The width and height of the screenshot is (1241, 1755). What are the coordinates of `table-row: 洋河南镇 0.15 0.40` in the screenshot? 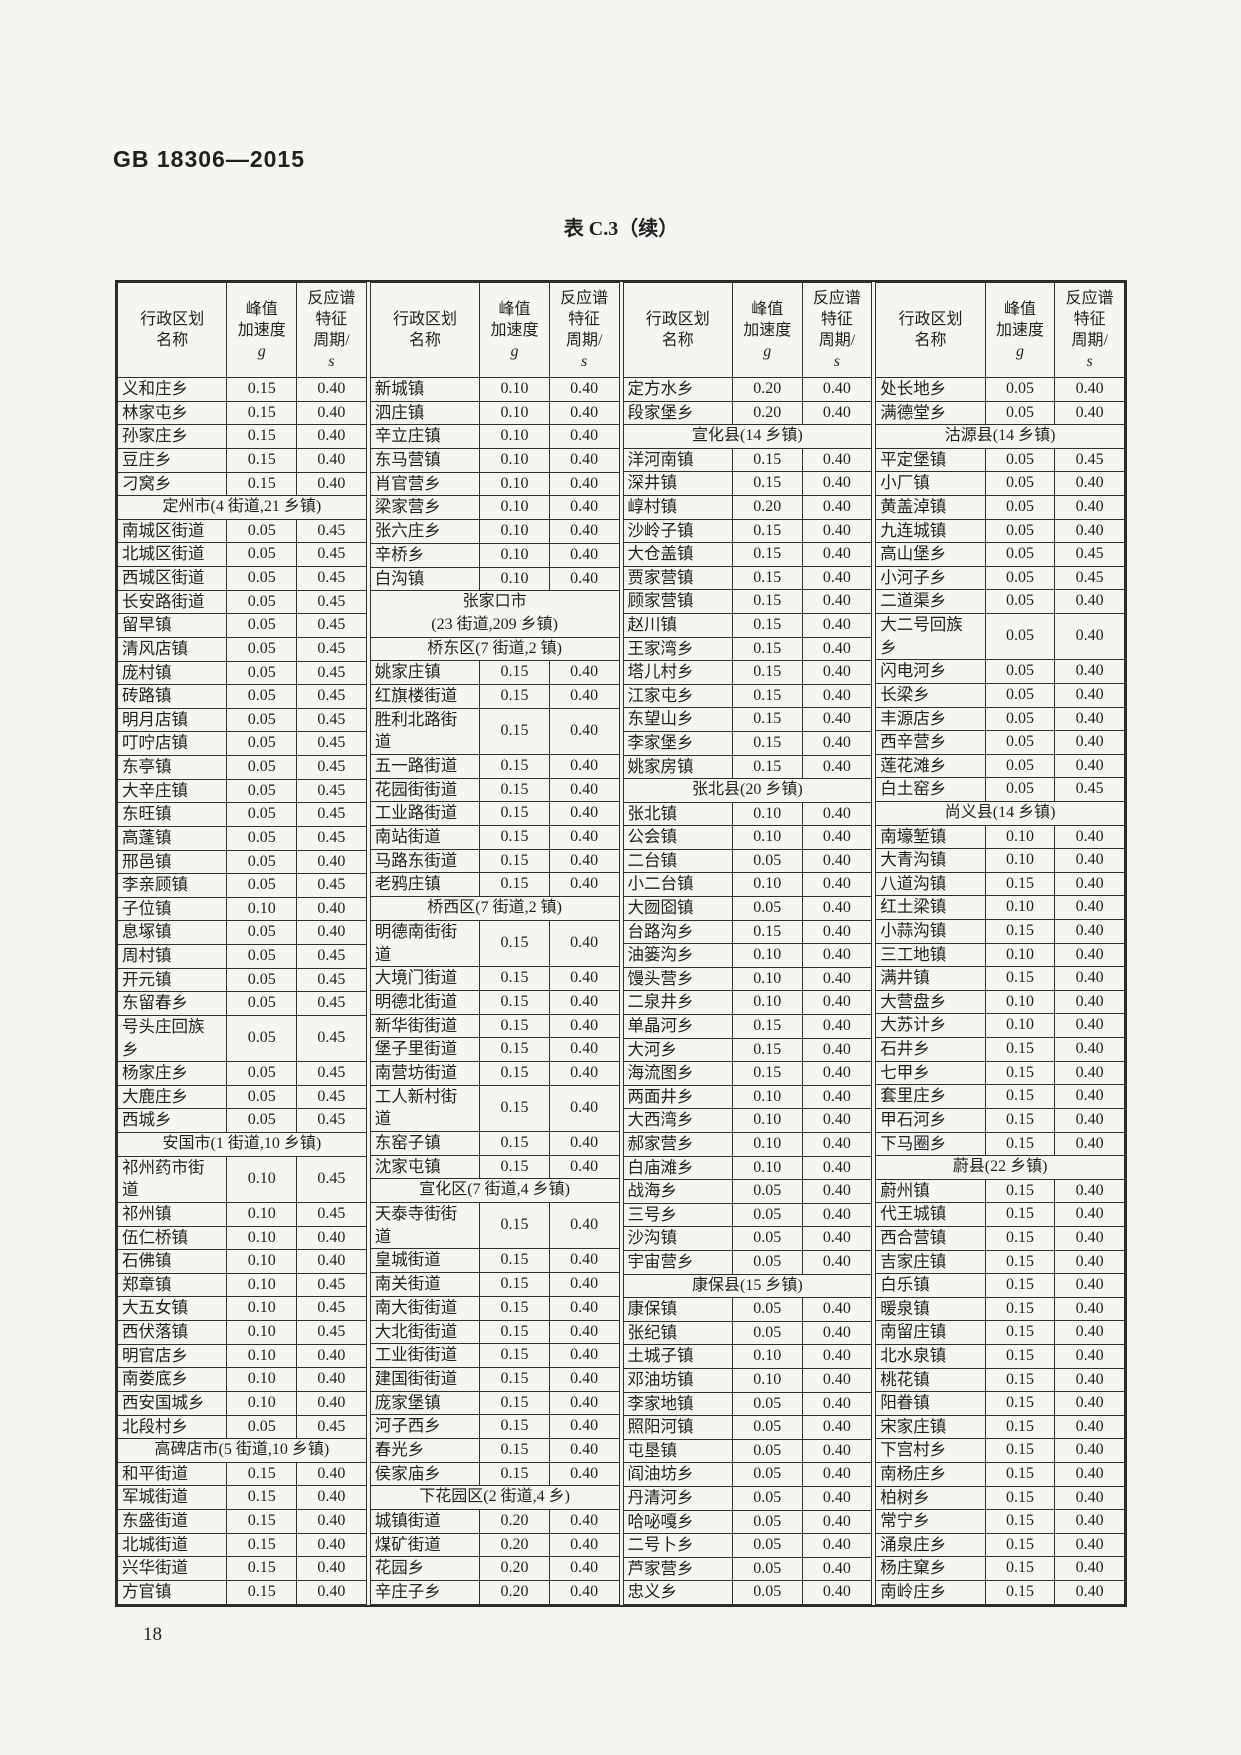 It's located at (747, 460).